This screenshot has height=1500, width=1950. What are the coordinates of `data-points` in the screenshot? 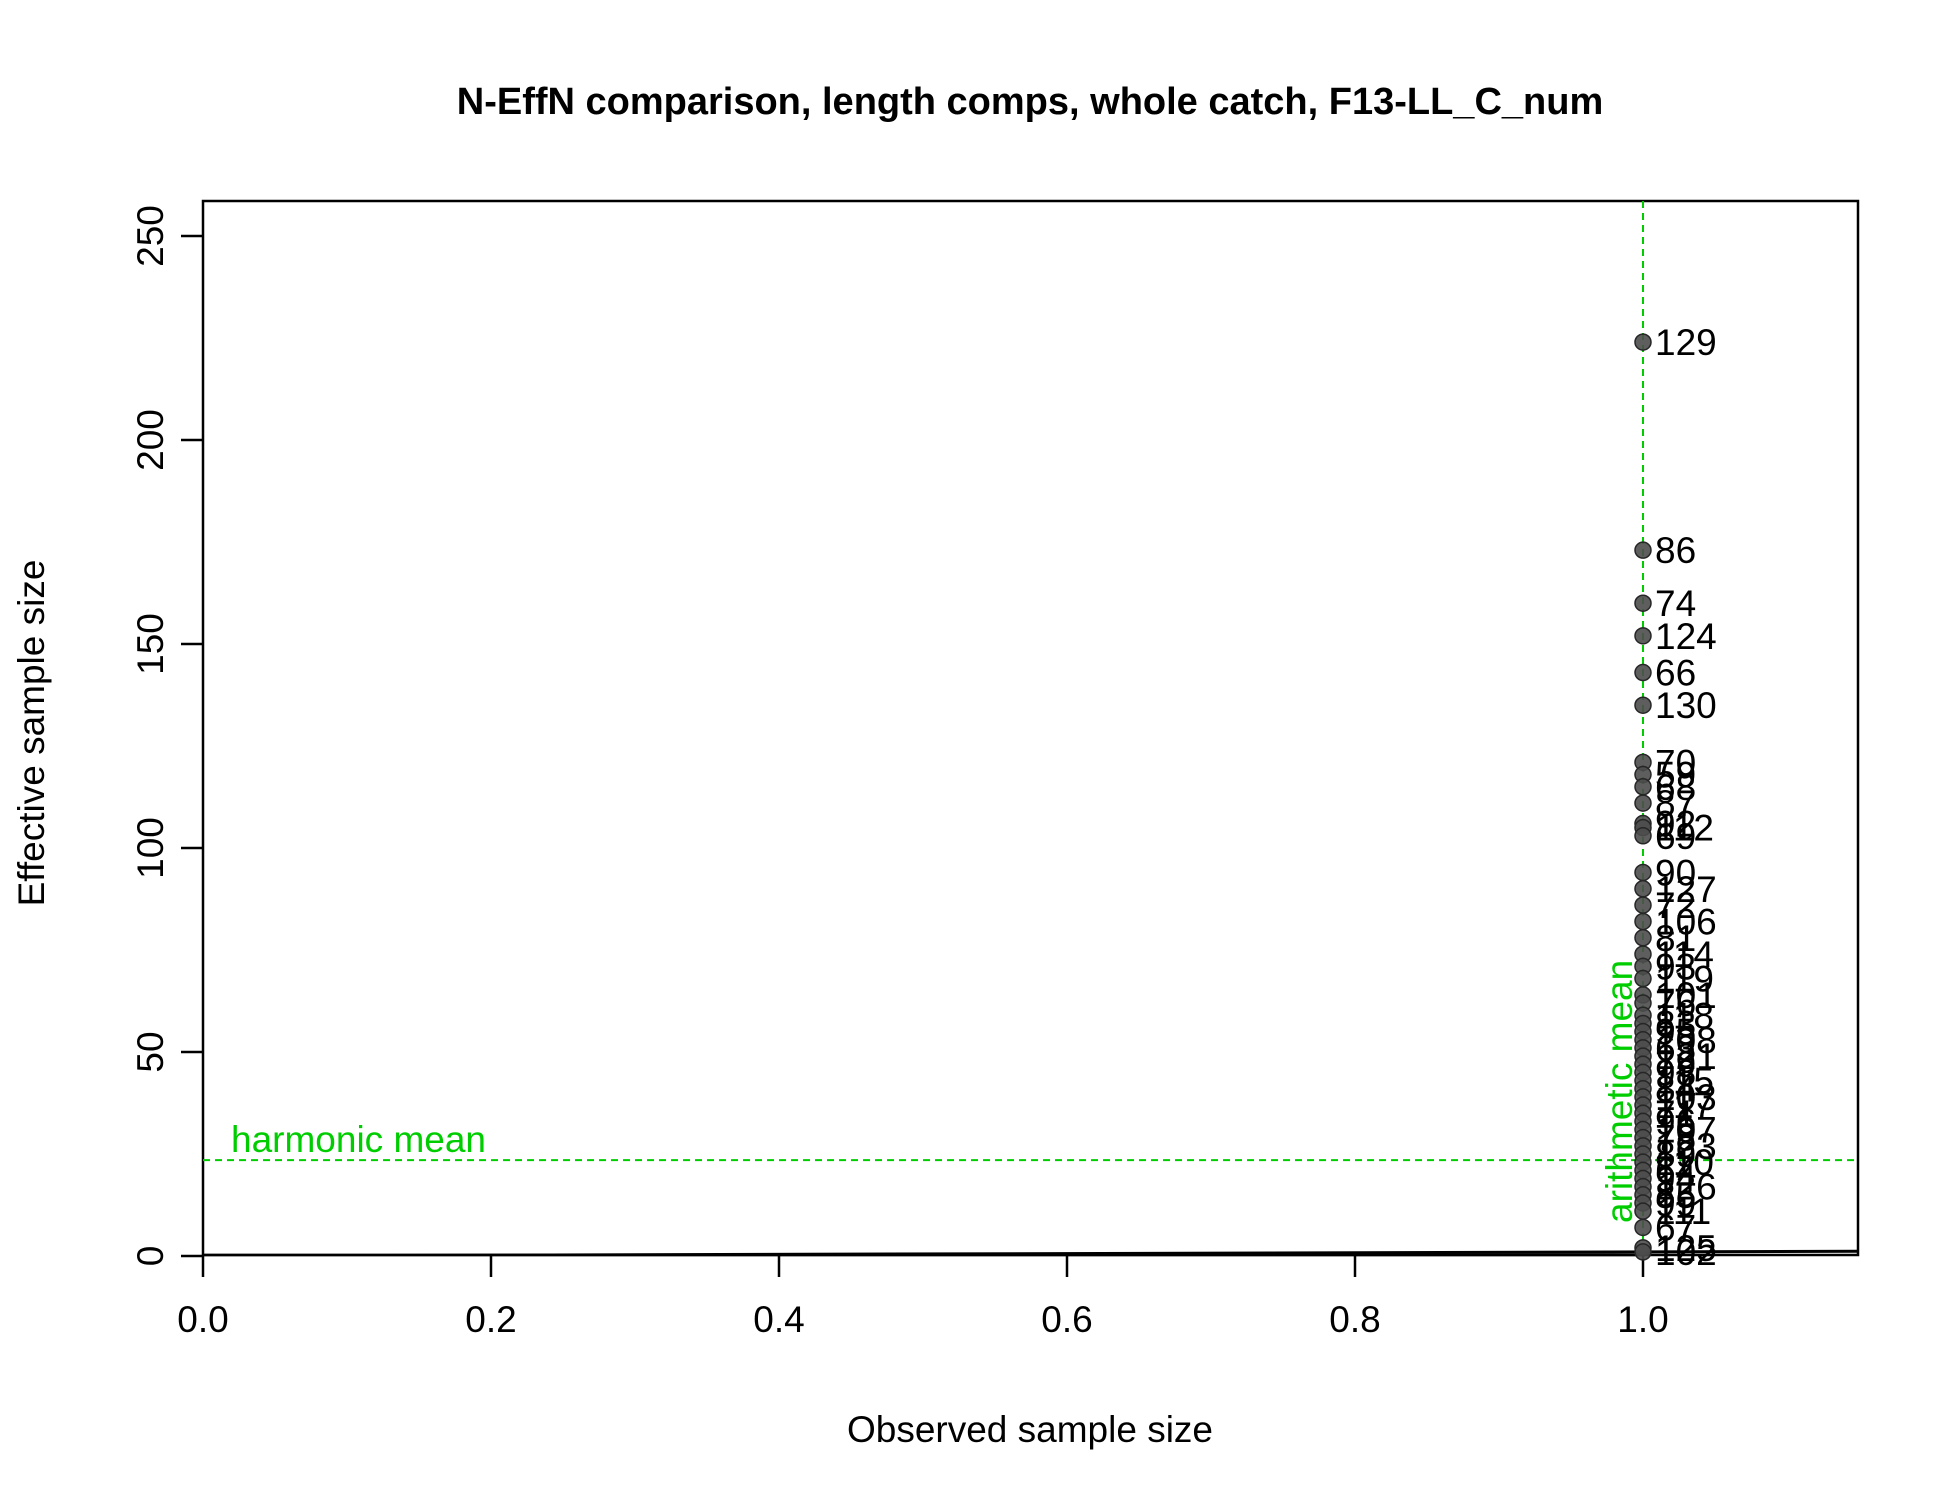 It's located at (1643, 797).